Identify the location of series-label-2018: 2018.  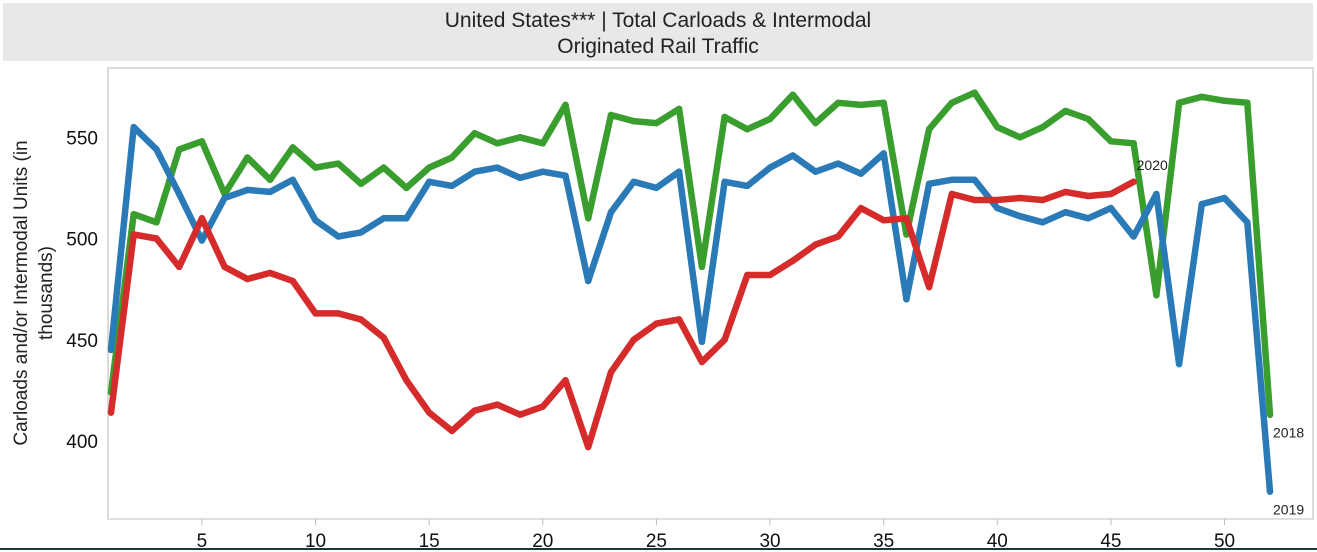
(1288, 433).